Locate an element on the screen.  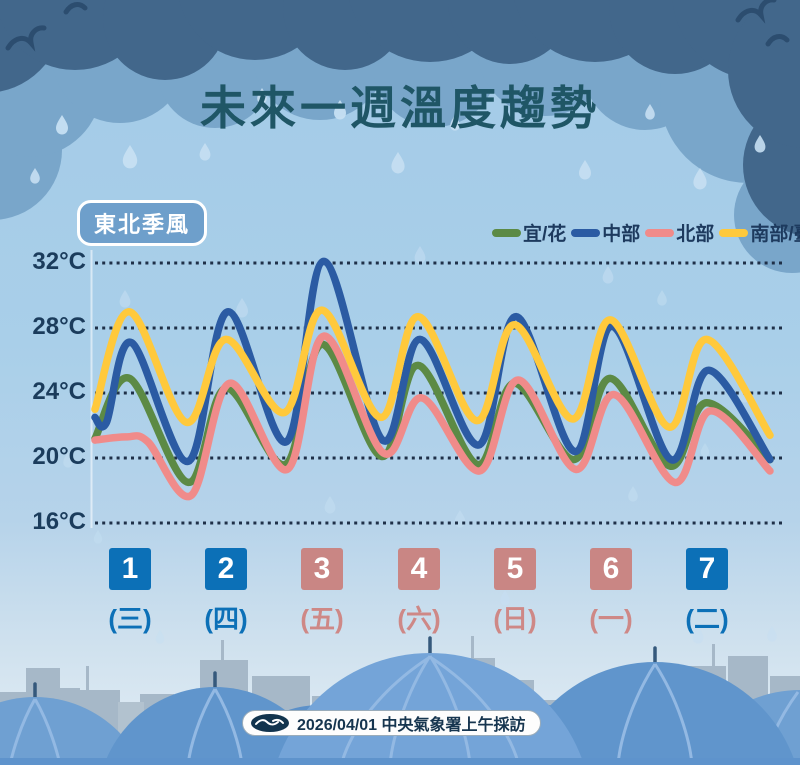
source-capsule: 2026/04/01 中央氣象署上午採訪 is located at coordinates (391, 723).